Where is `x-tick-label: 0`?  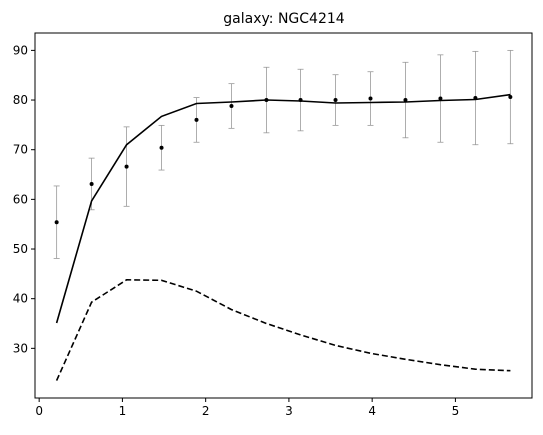 x-tick-label: 0 is located at coordinates (39, 411).